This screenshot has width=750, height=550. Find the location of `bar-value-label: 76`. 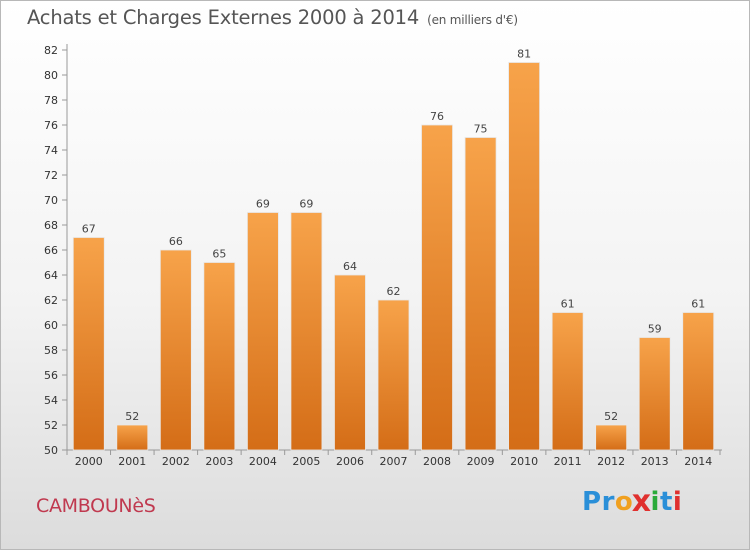

bar-value-label: 76 is located at coordinates (437, 116).